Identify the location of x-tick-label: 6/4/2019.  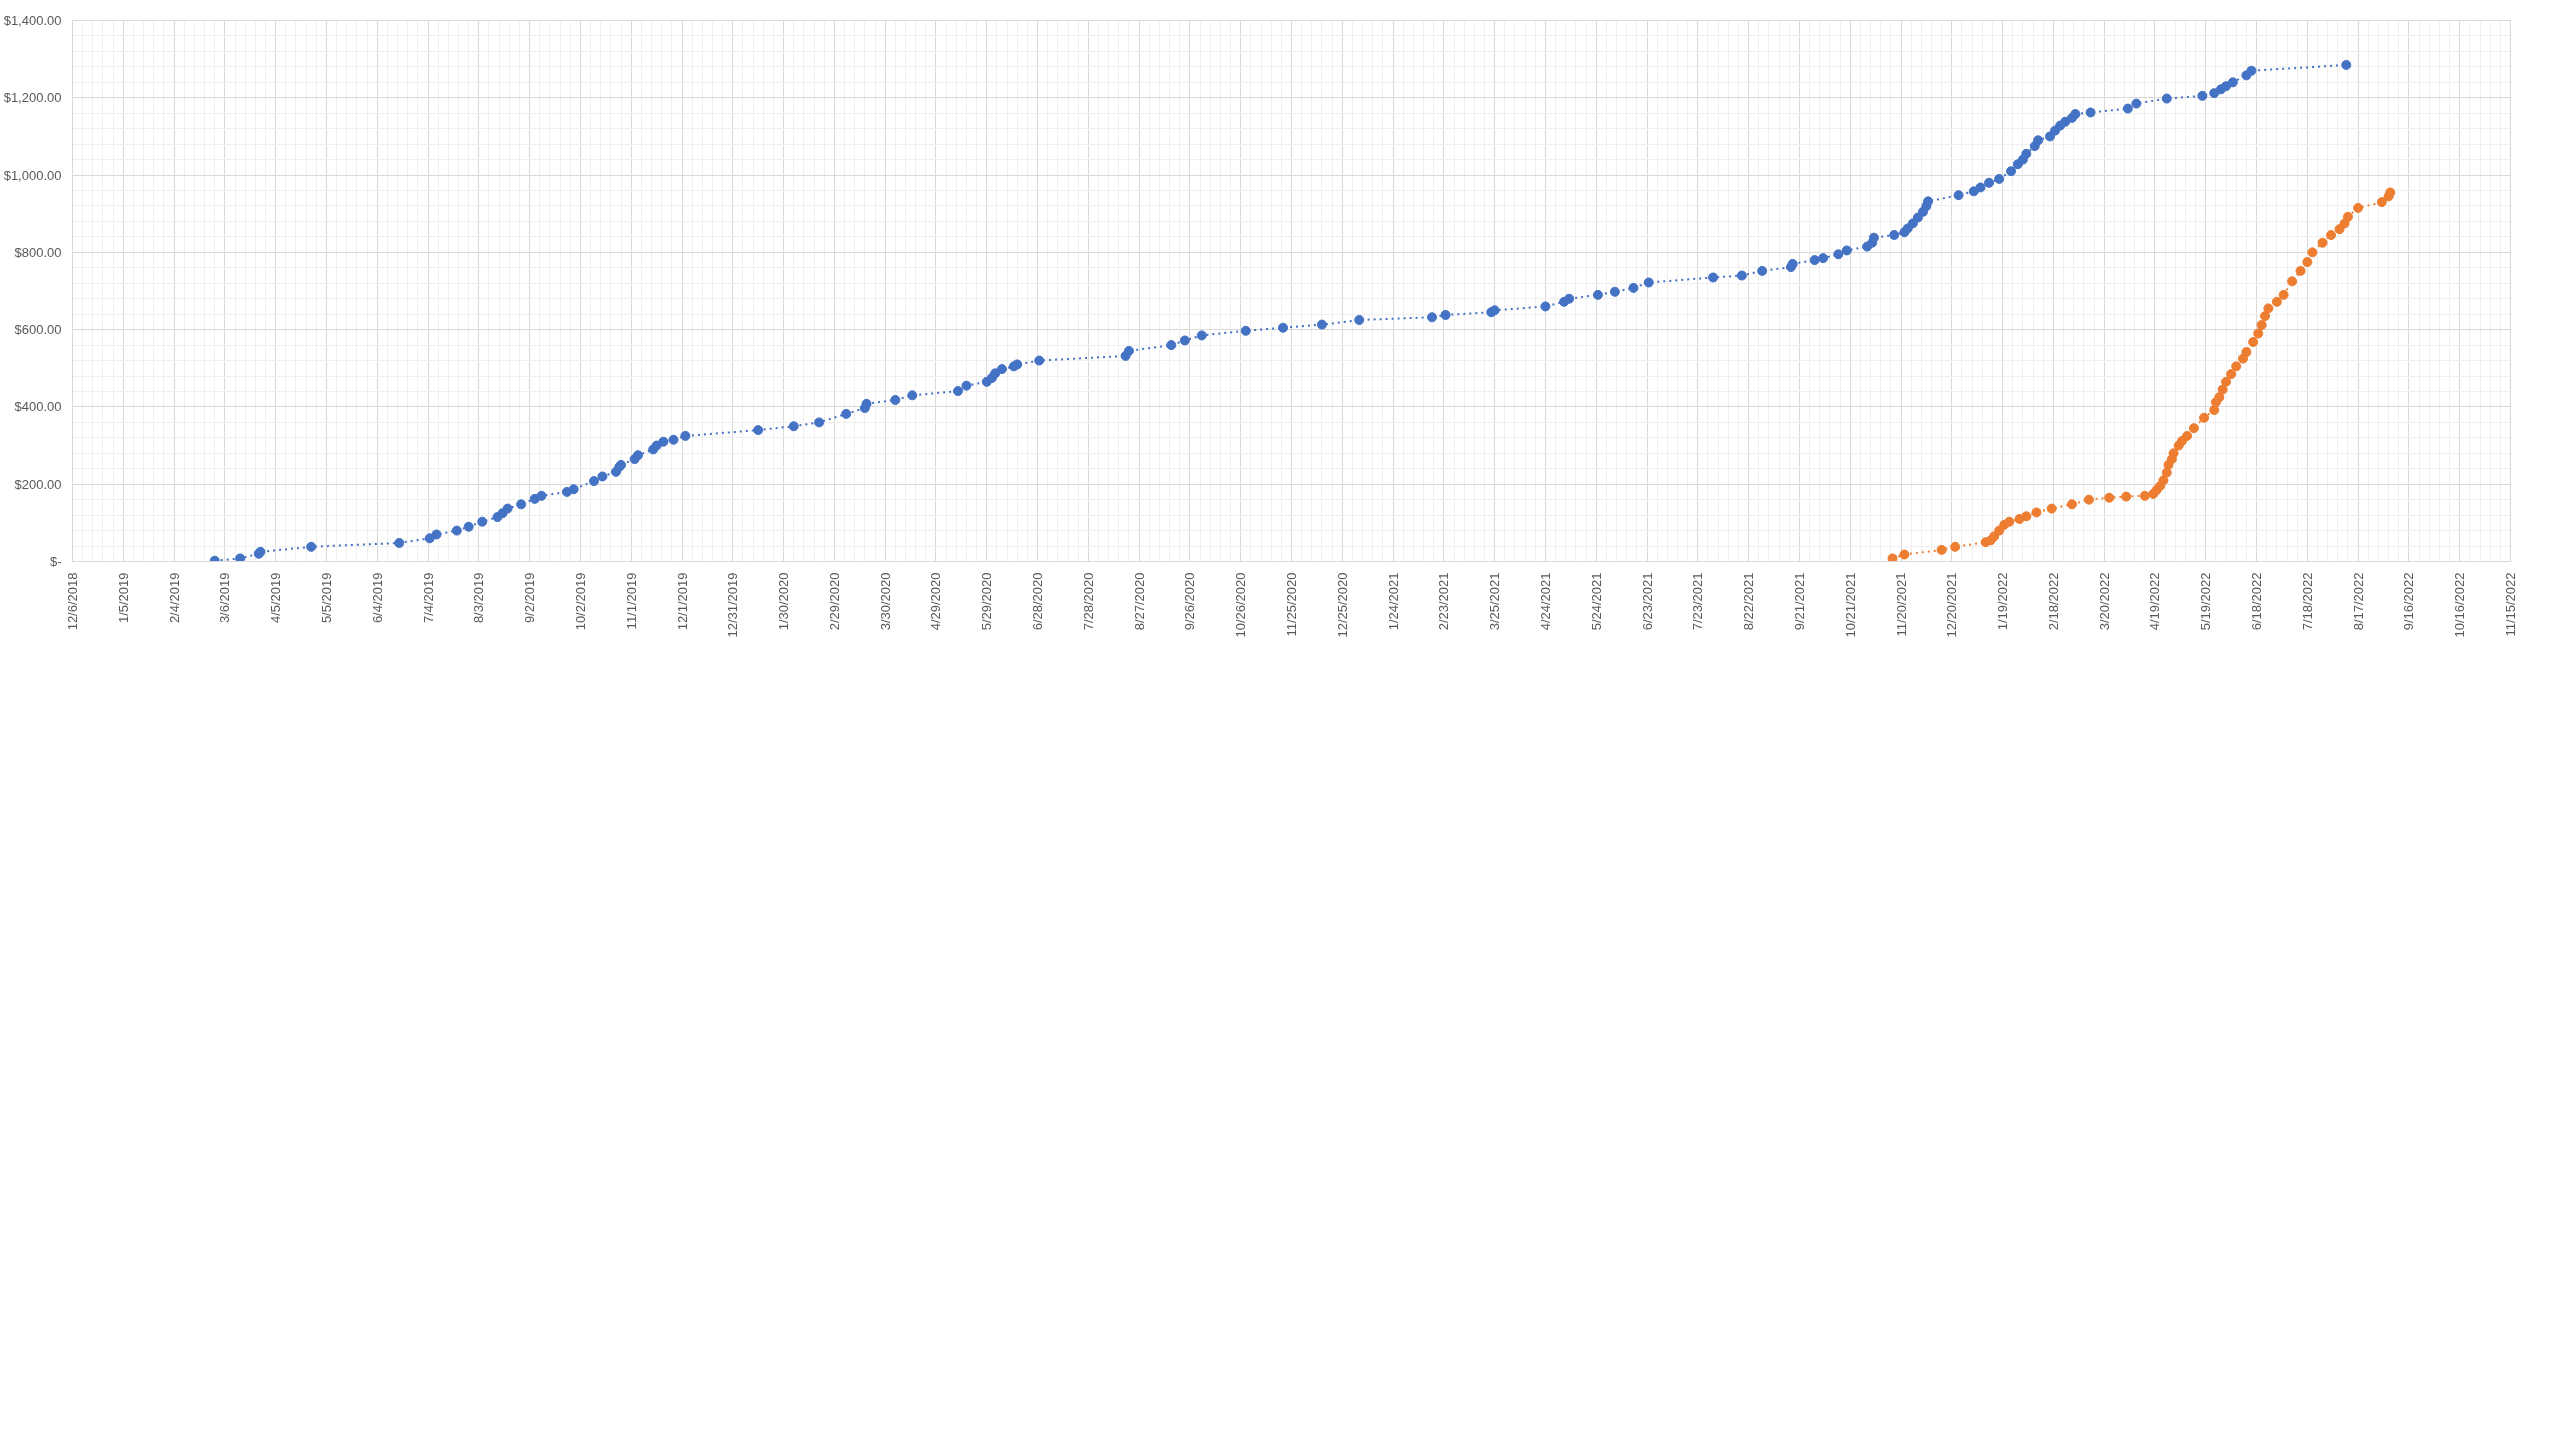
(377, 598).